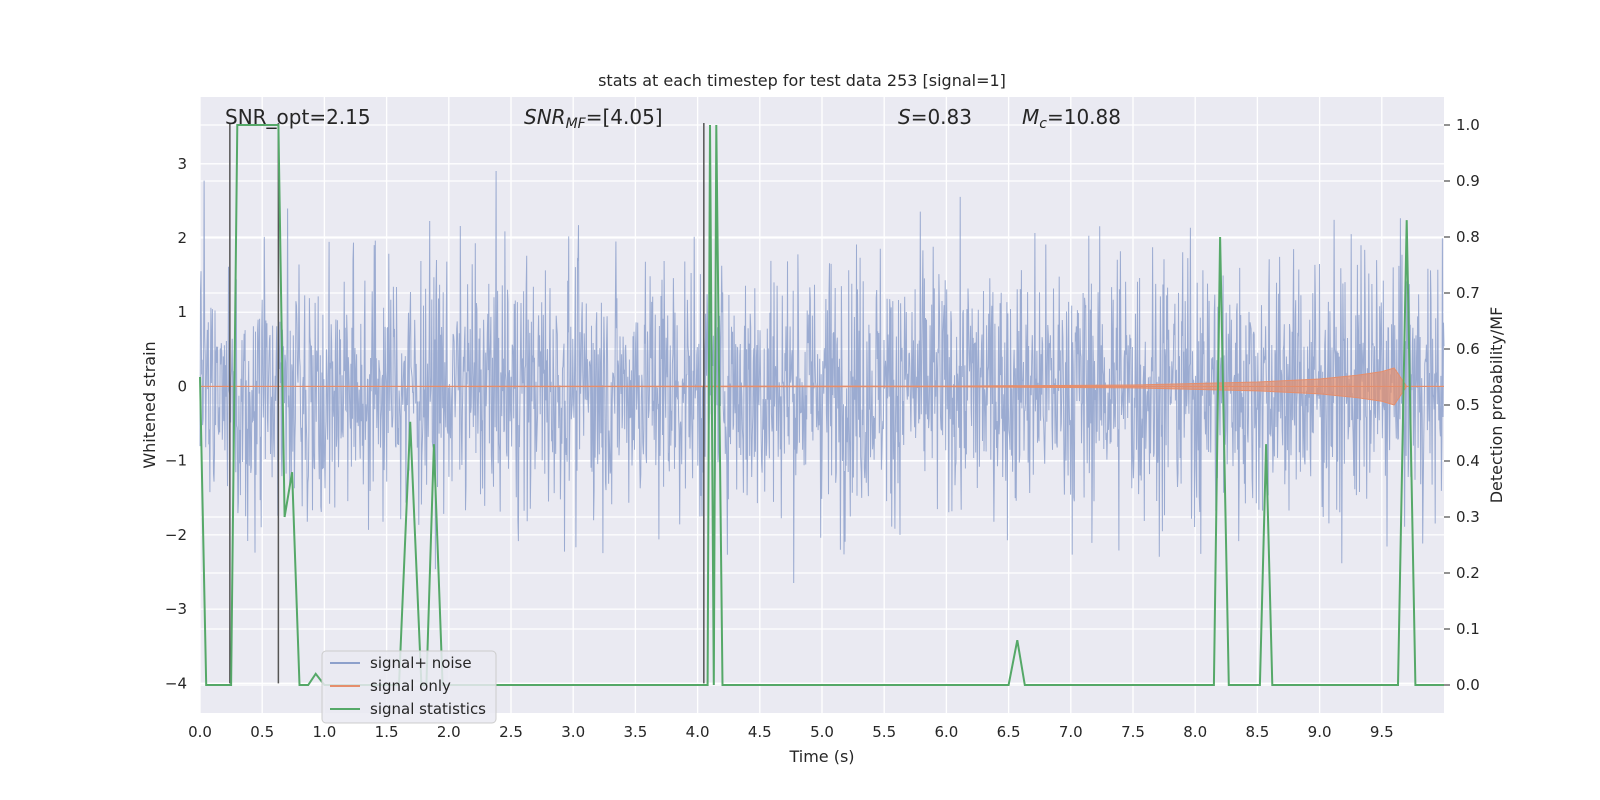  What do you see at coordinates (1468, 237) in the screenshot?
I see `y-right-tick-label-8: 0.8` at bounding box center [1468, 237].